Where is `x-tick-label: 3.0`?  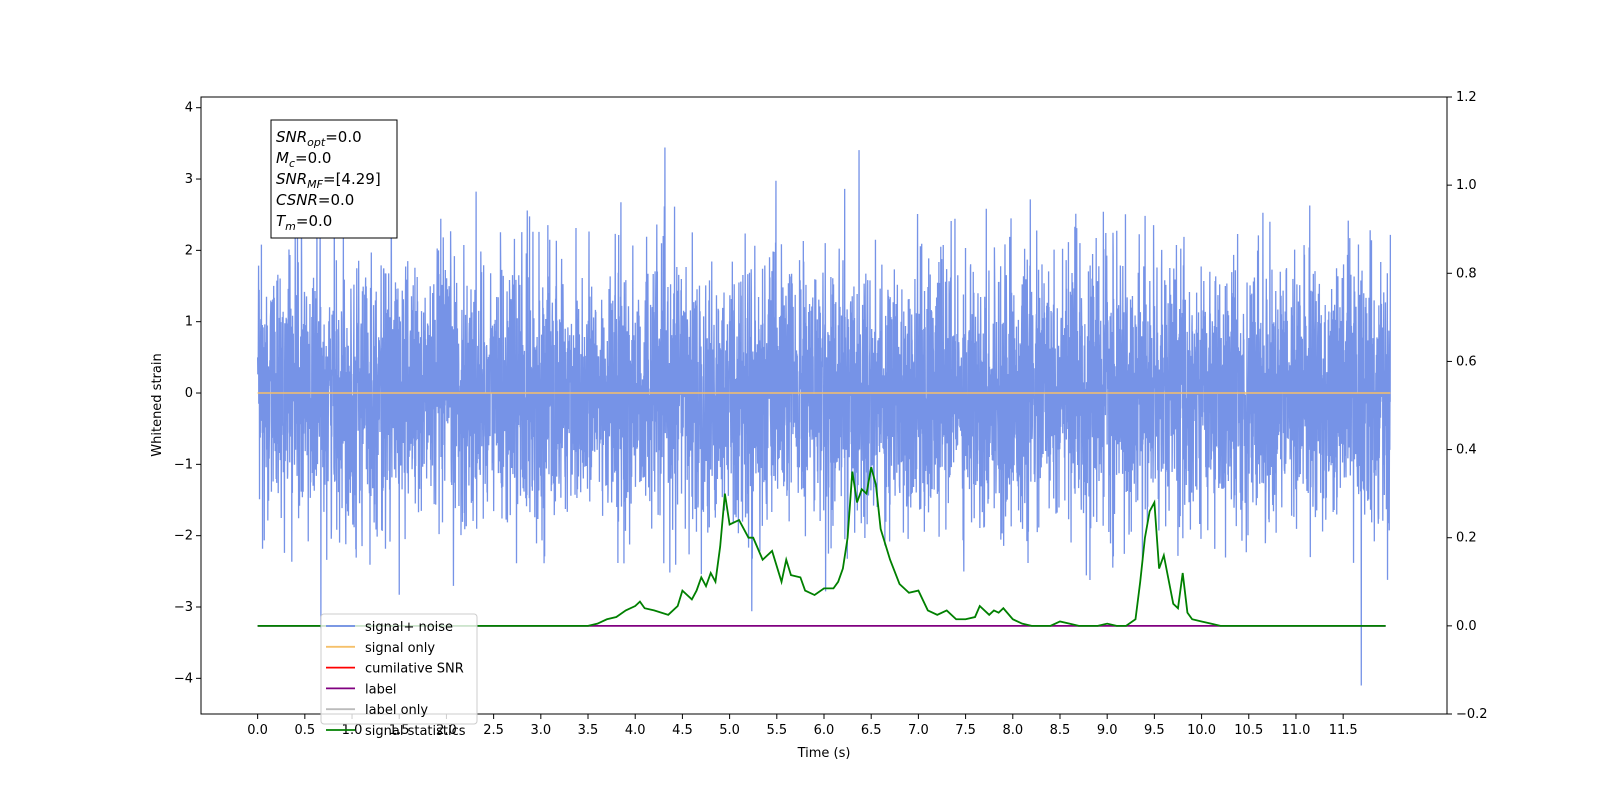
x-tick-label: 3.0 is located at coordinates (540, 730).